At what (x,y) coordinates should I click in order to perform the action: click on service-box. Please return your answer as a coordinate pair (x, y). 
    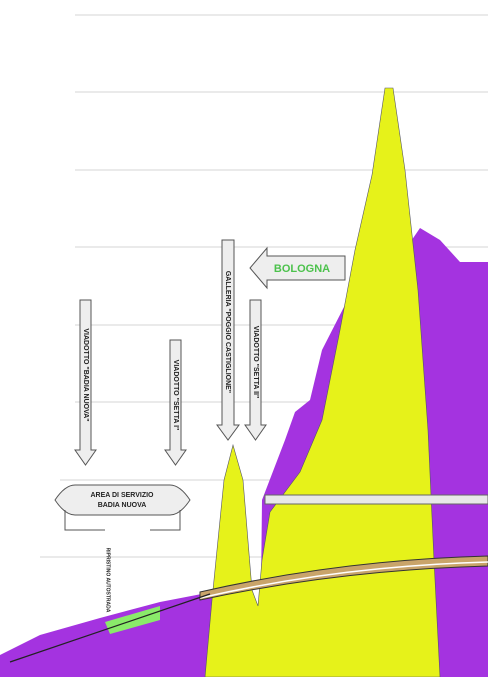
    Looking at the image, I should click on (122, 500).